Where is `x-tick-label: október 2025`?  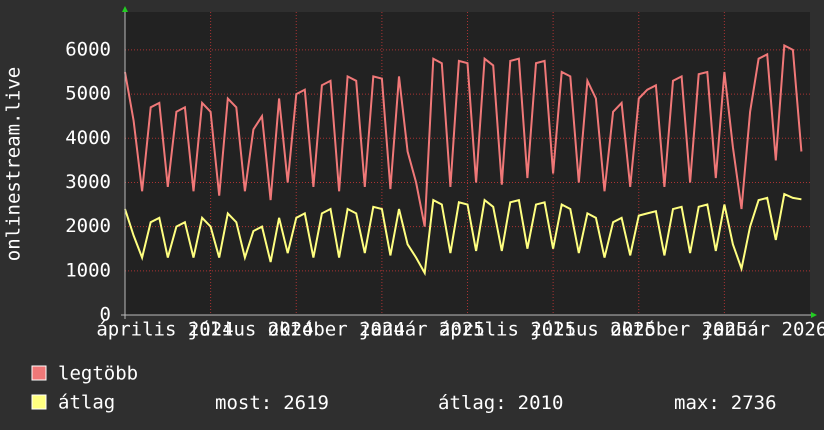 x-tick-label: október 2025 is located at coordinates (678, 330).